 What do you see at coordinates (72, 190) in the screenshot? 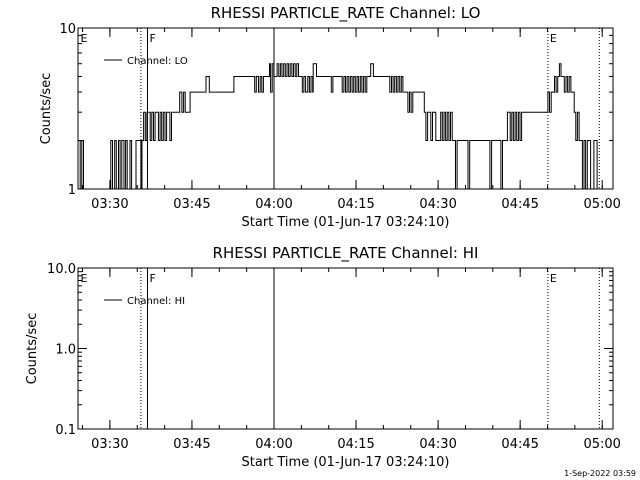
I see `y-tick-label: 1` at bounding box center [72, 190].